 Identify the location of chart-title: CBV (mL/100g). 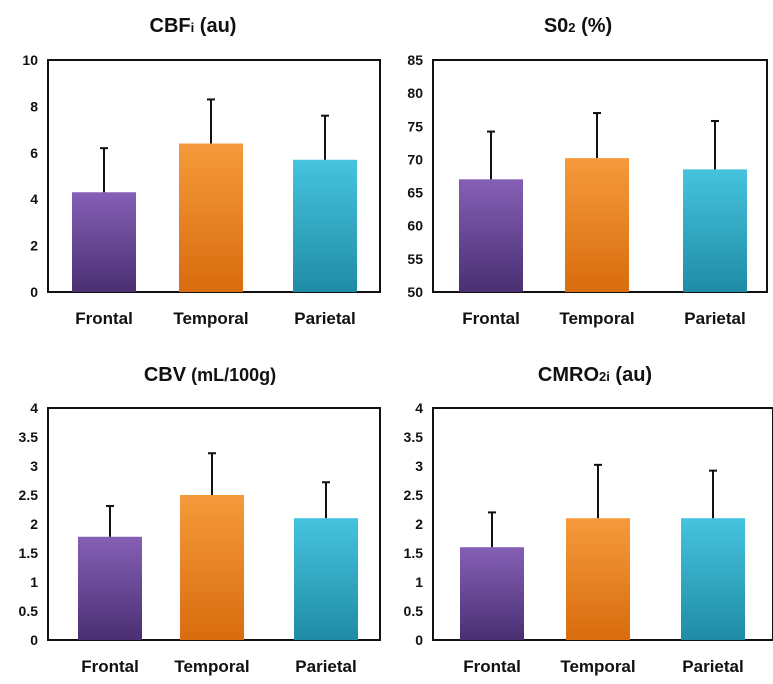
(210, 375).